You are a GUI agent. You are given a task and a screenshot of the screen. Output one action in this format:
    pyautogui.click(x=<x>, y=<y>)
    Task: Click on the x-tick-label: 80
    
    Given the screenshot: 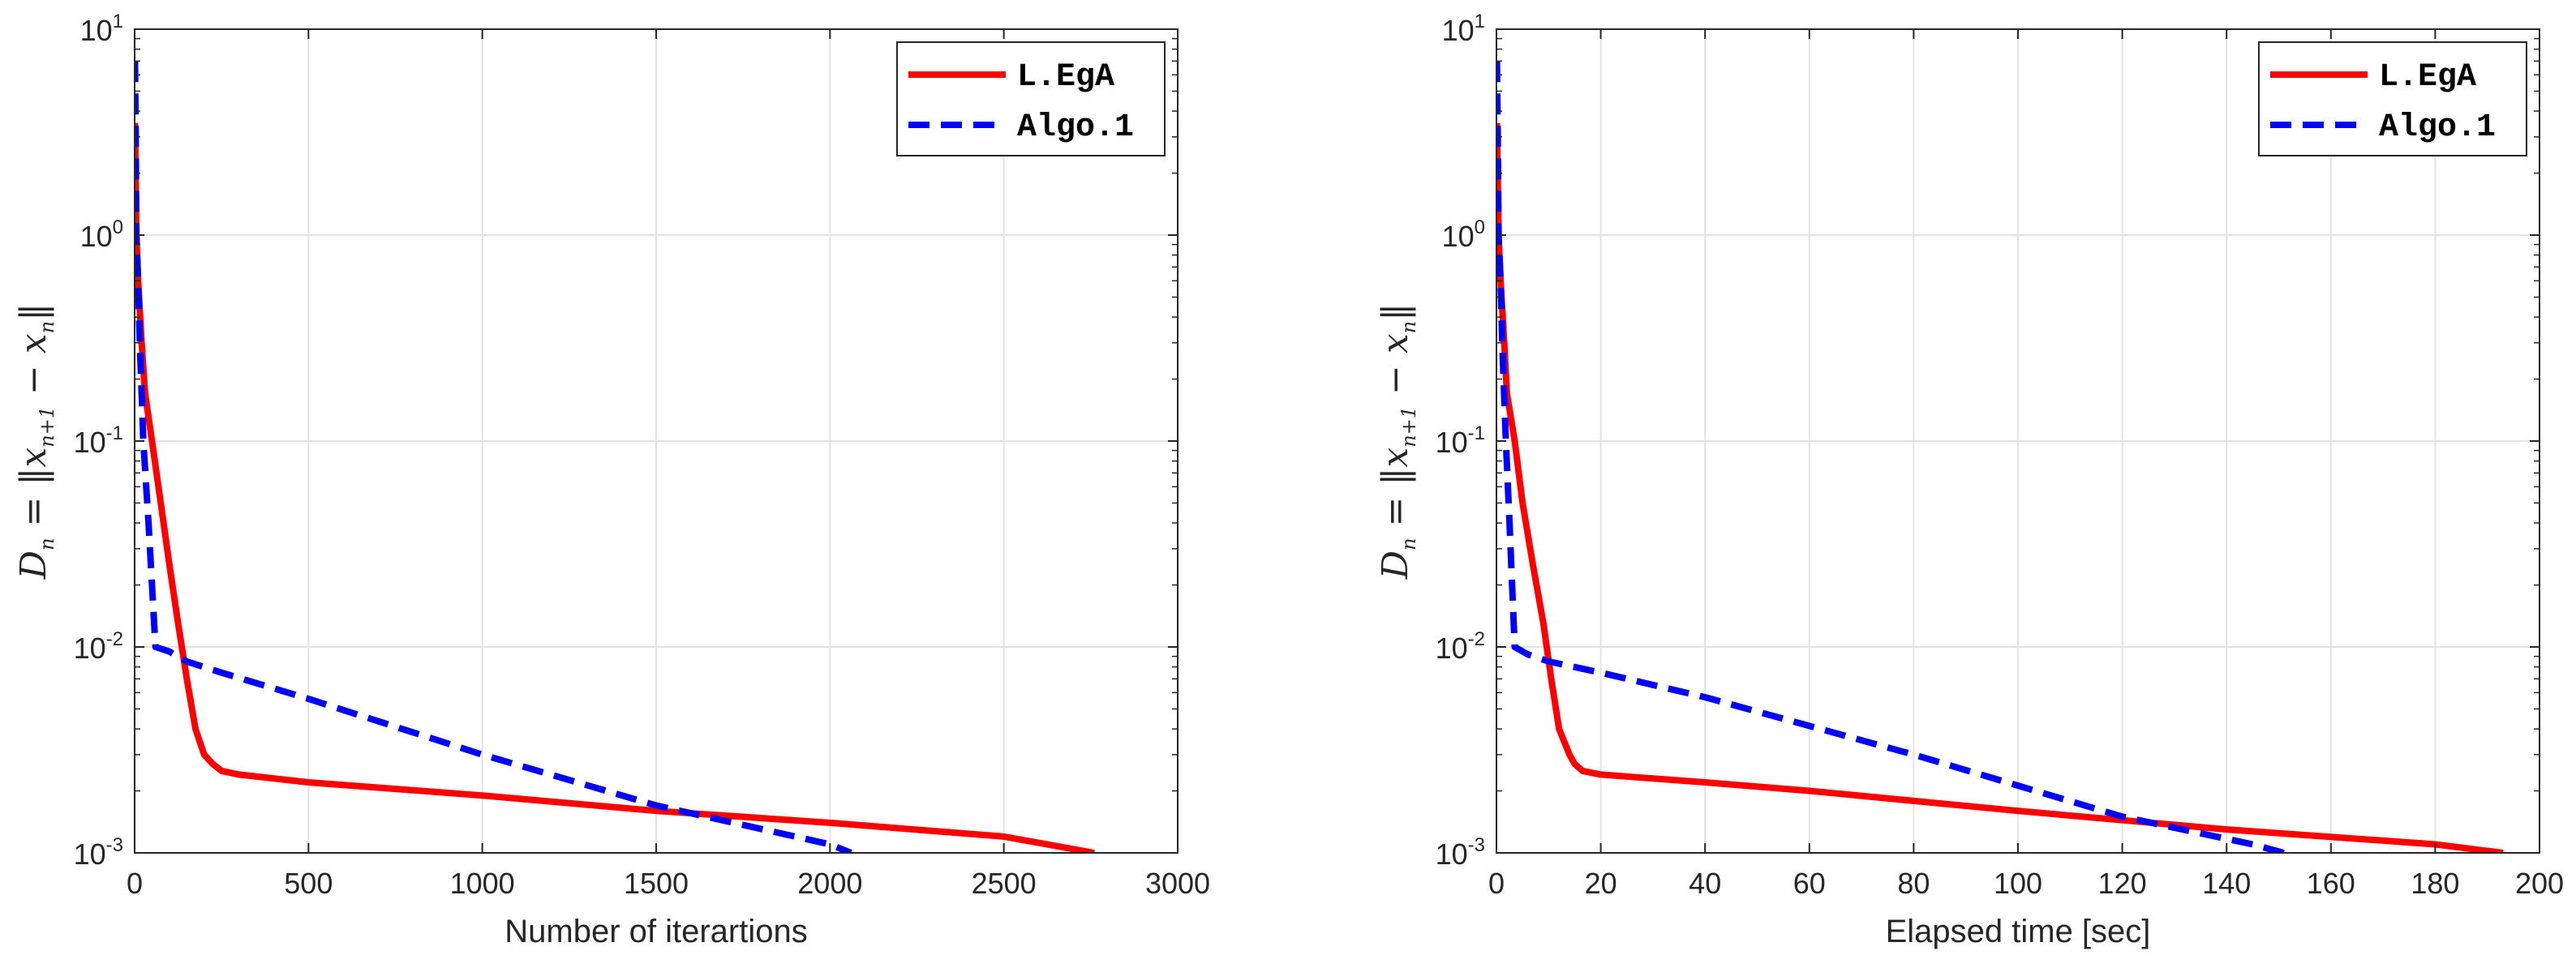 What is the action you would take?
    pyautogui.click(x=1913, y=883)
    